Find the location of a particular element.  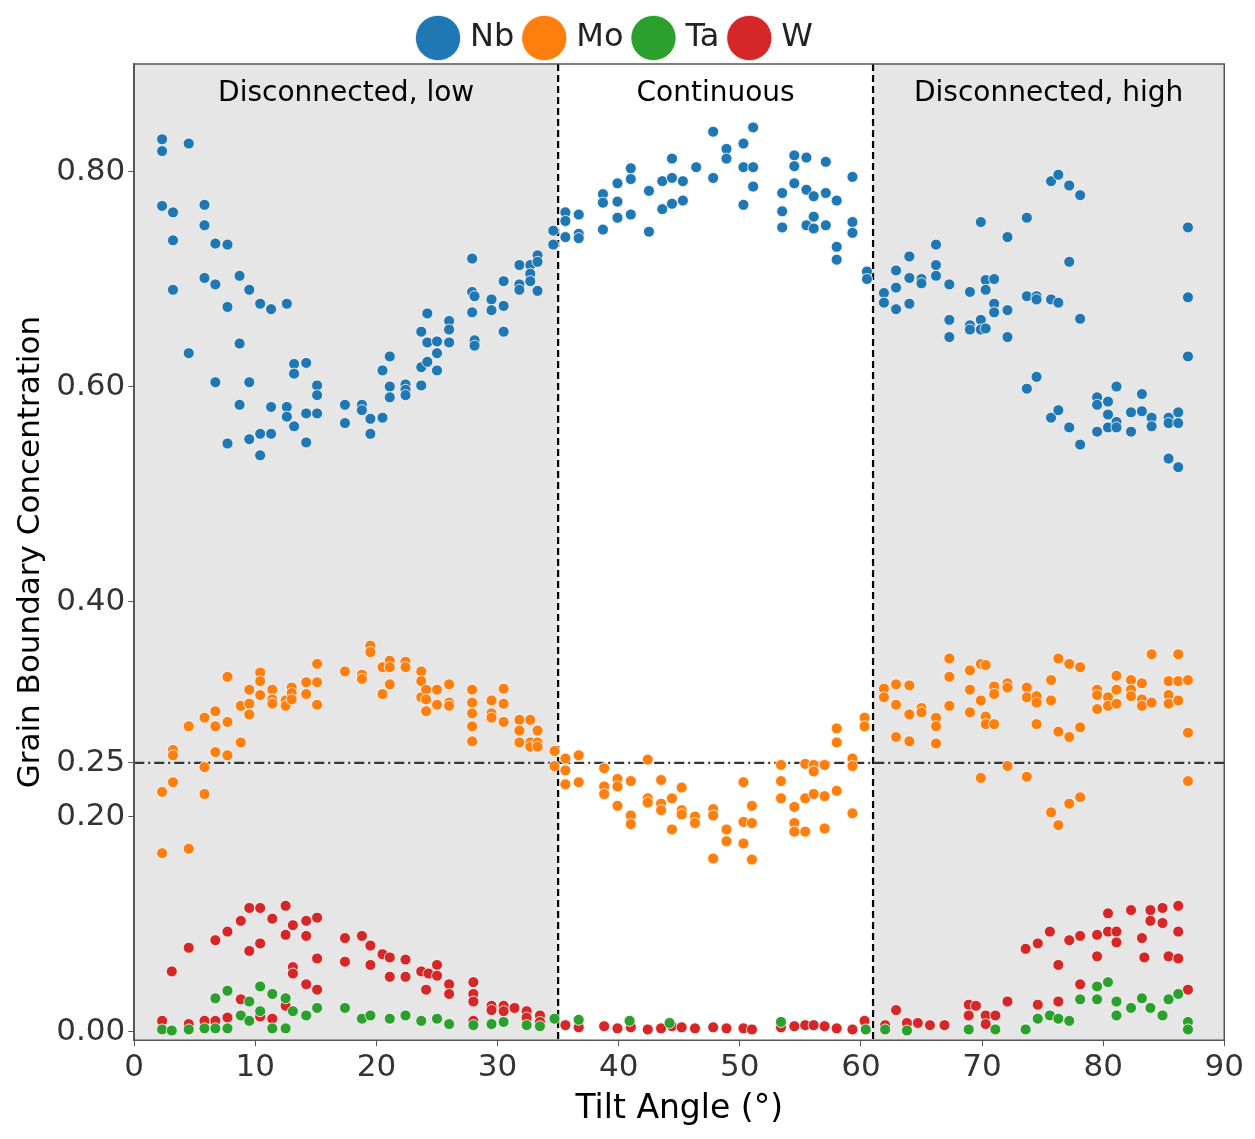

y-tick-label: 0.40 is located at coordinates (91, 598).